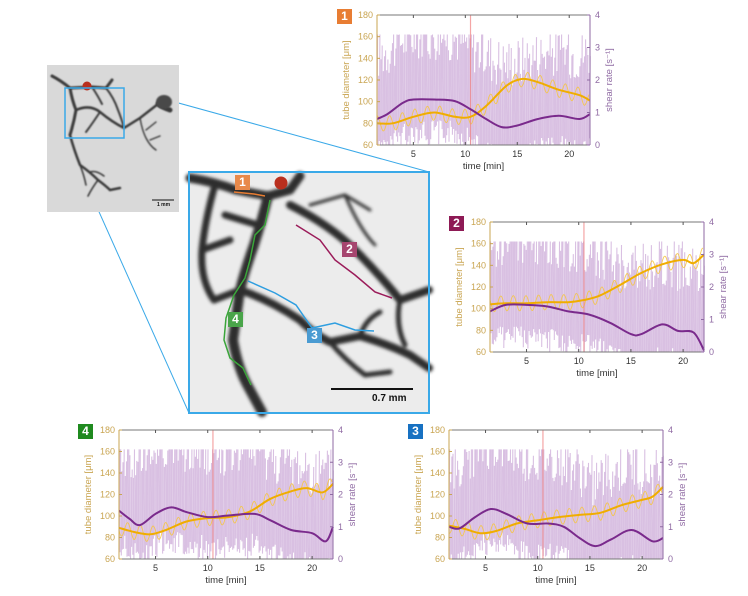 Image resolution: width=748 pixels, height=596 pixels. What do you see at coordinates (415, 431) in the screenshot?
I see `chart-badge-3: 3` at bounding box center [415, 431].